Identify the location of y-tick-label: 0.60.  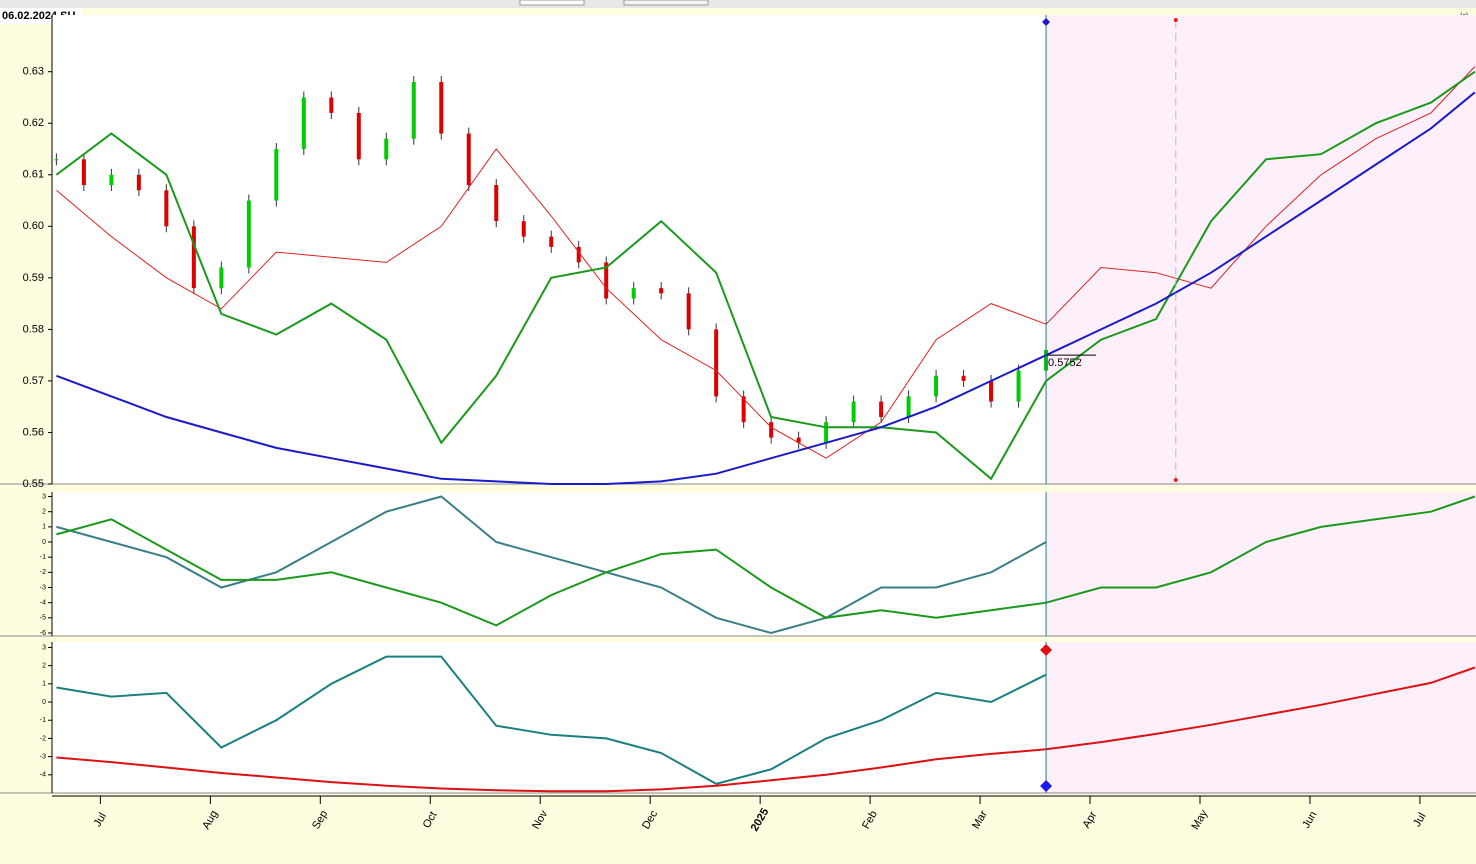
(33, 226).